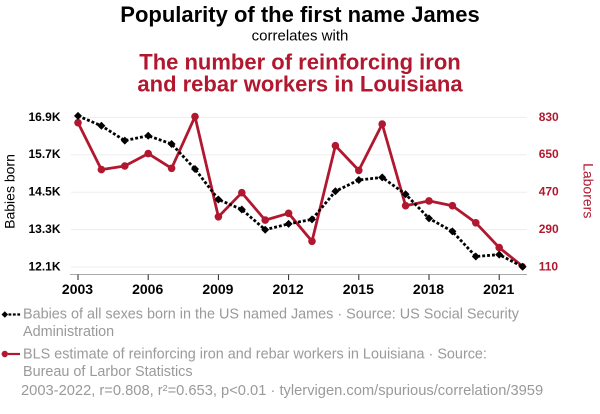 This screenshot has width=600, height=414. Describe the element at coordinates (44, 117) in the screenshot. I see `svg-text: 16.9K` at that location.